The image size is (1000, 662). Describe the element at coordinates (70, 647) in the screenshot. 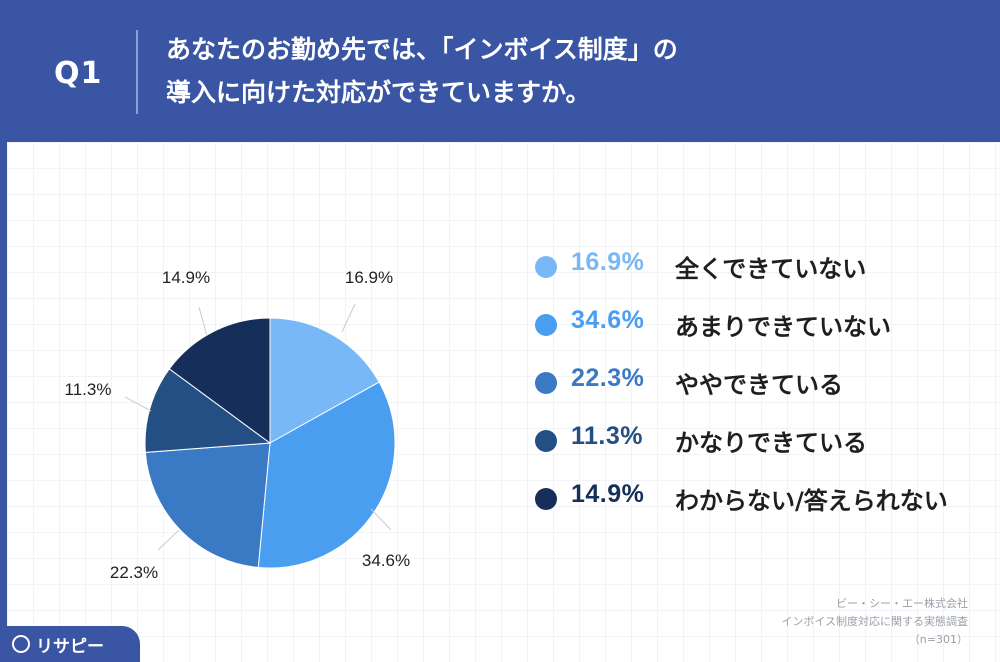

I see `brand-name: リサピー` at that location.